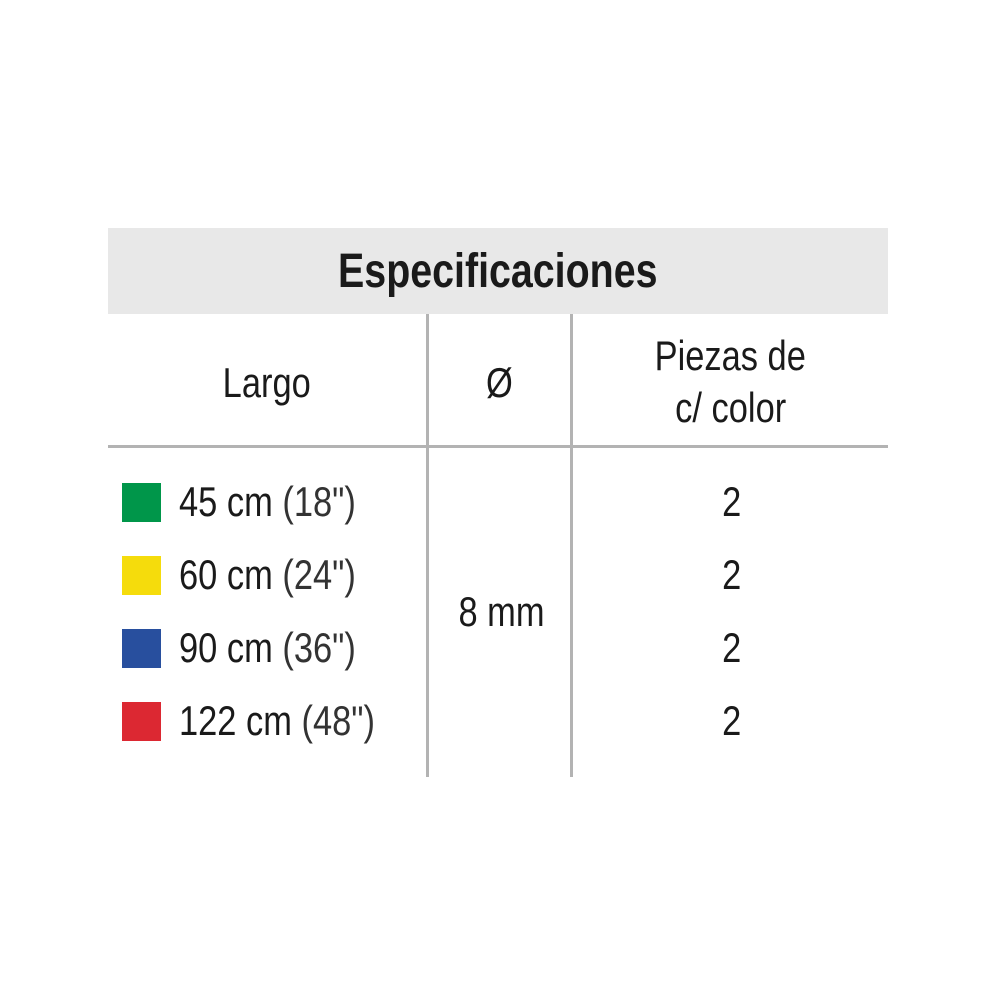  I want to click on diameter-text: 8 mm, so click(501, 611).